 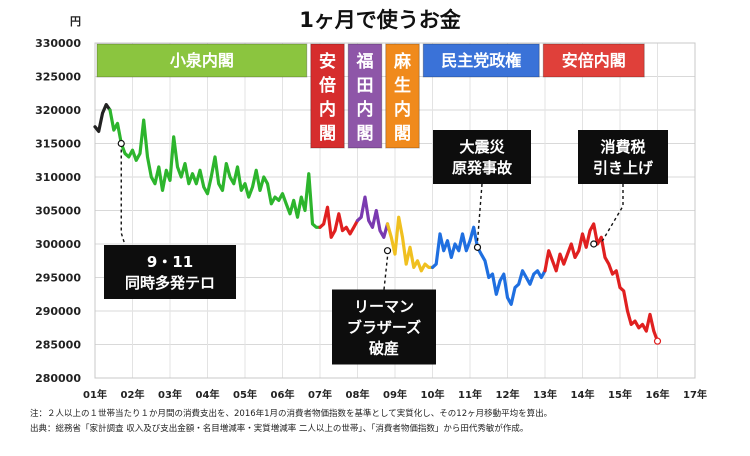 I want to click on annotation-text: ブラザーズ, so click(x=384, y=328).